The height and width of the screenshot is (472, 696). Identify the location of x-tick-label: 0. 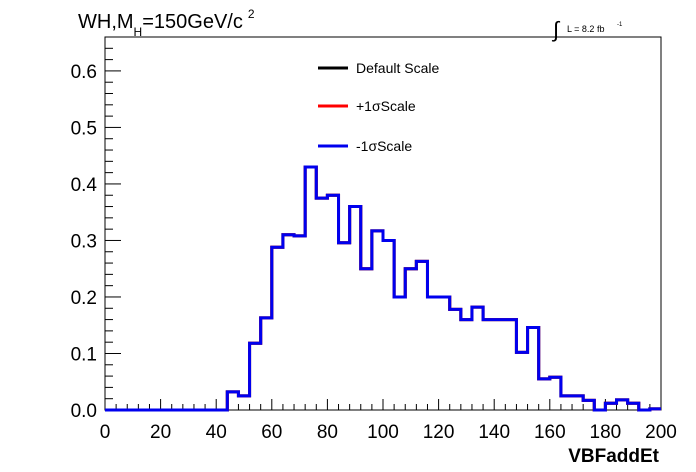
(105, 432).